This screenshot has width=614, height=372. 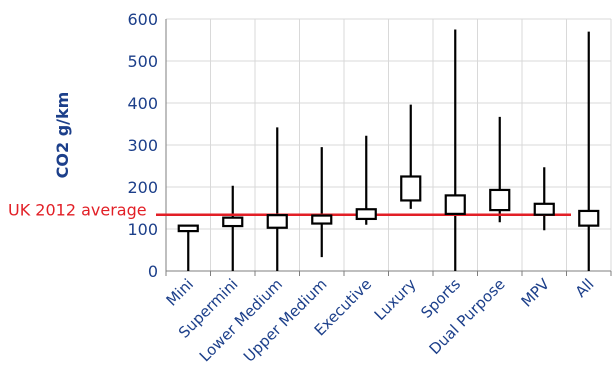 What do you see at coordinates (180, 292) in the screenshot?
I see `x-category-label: Mini` at bounding box center [180, 292].